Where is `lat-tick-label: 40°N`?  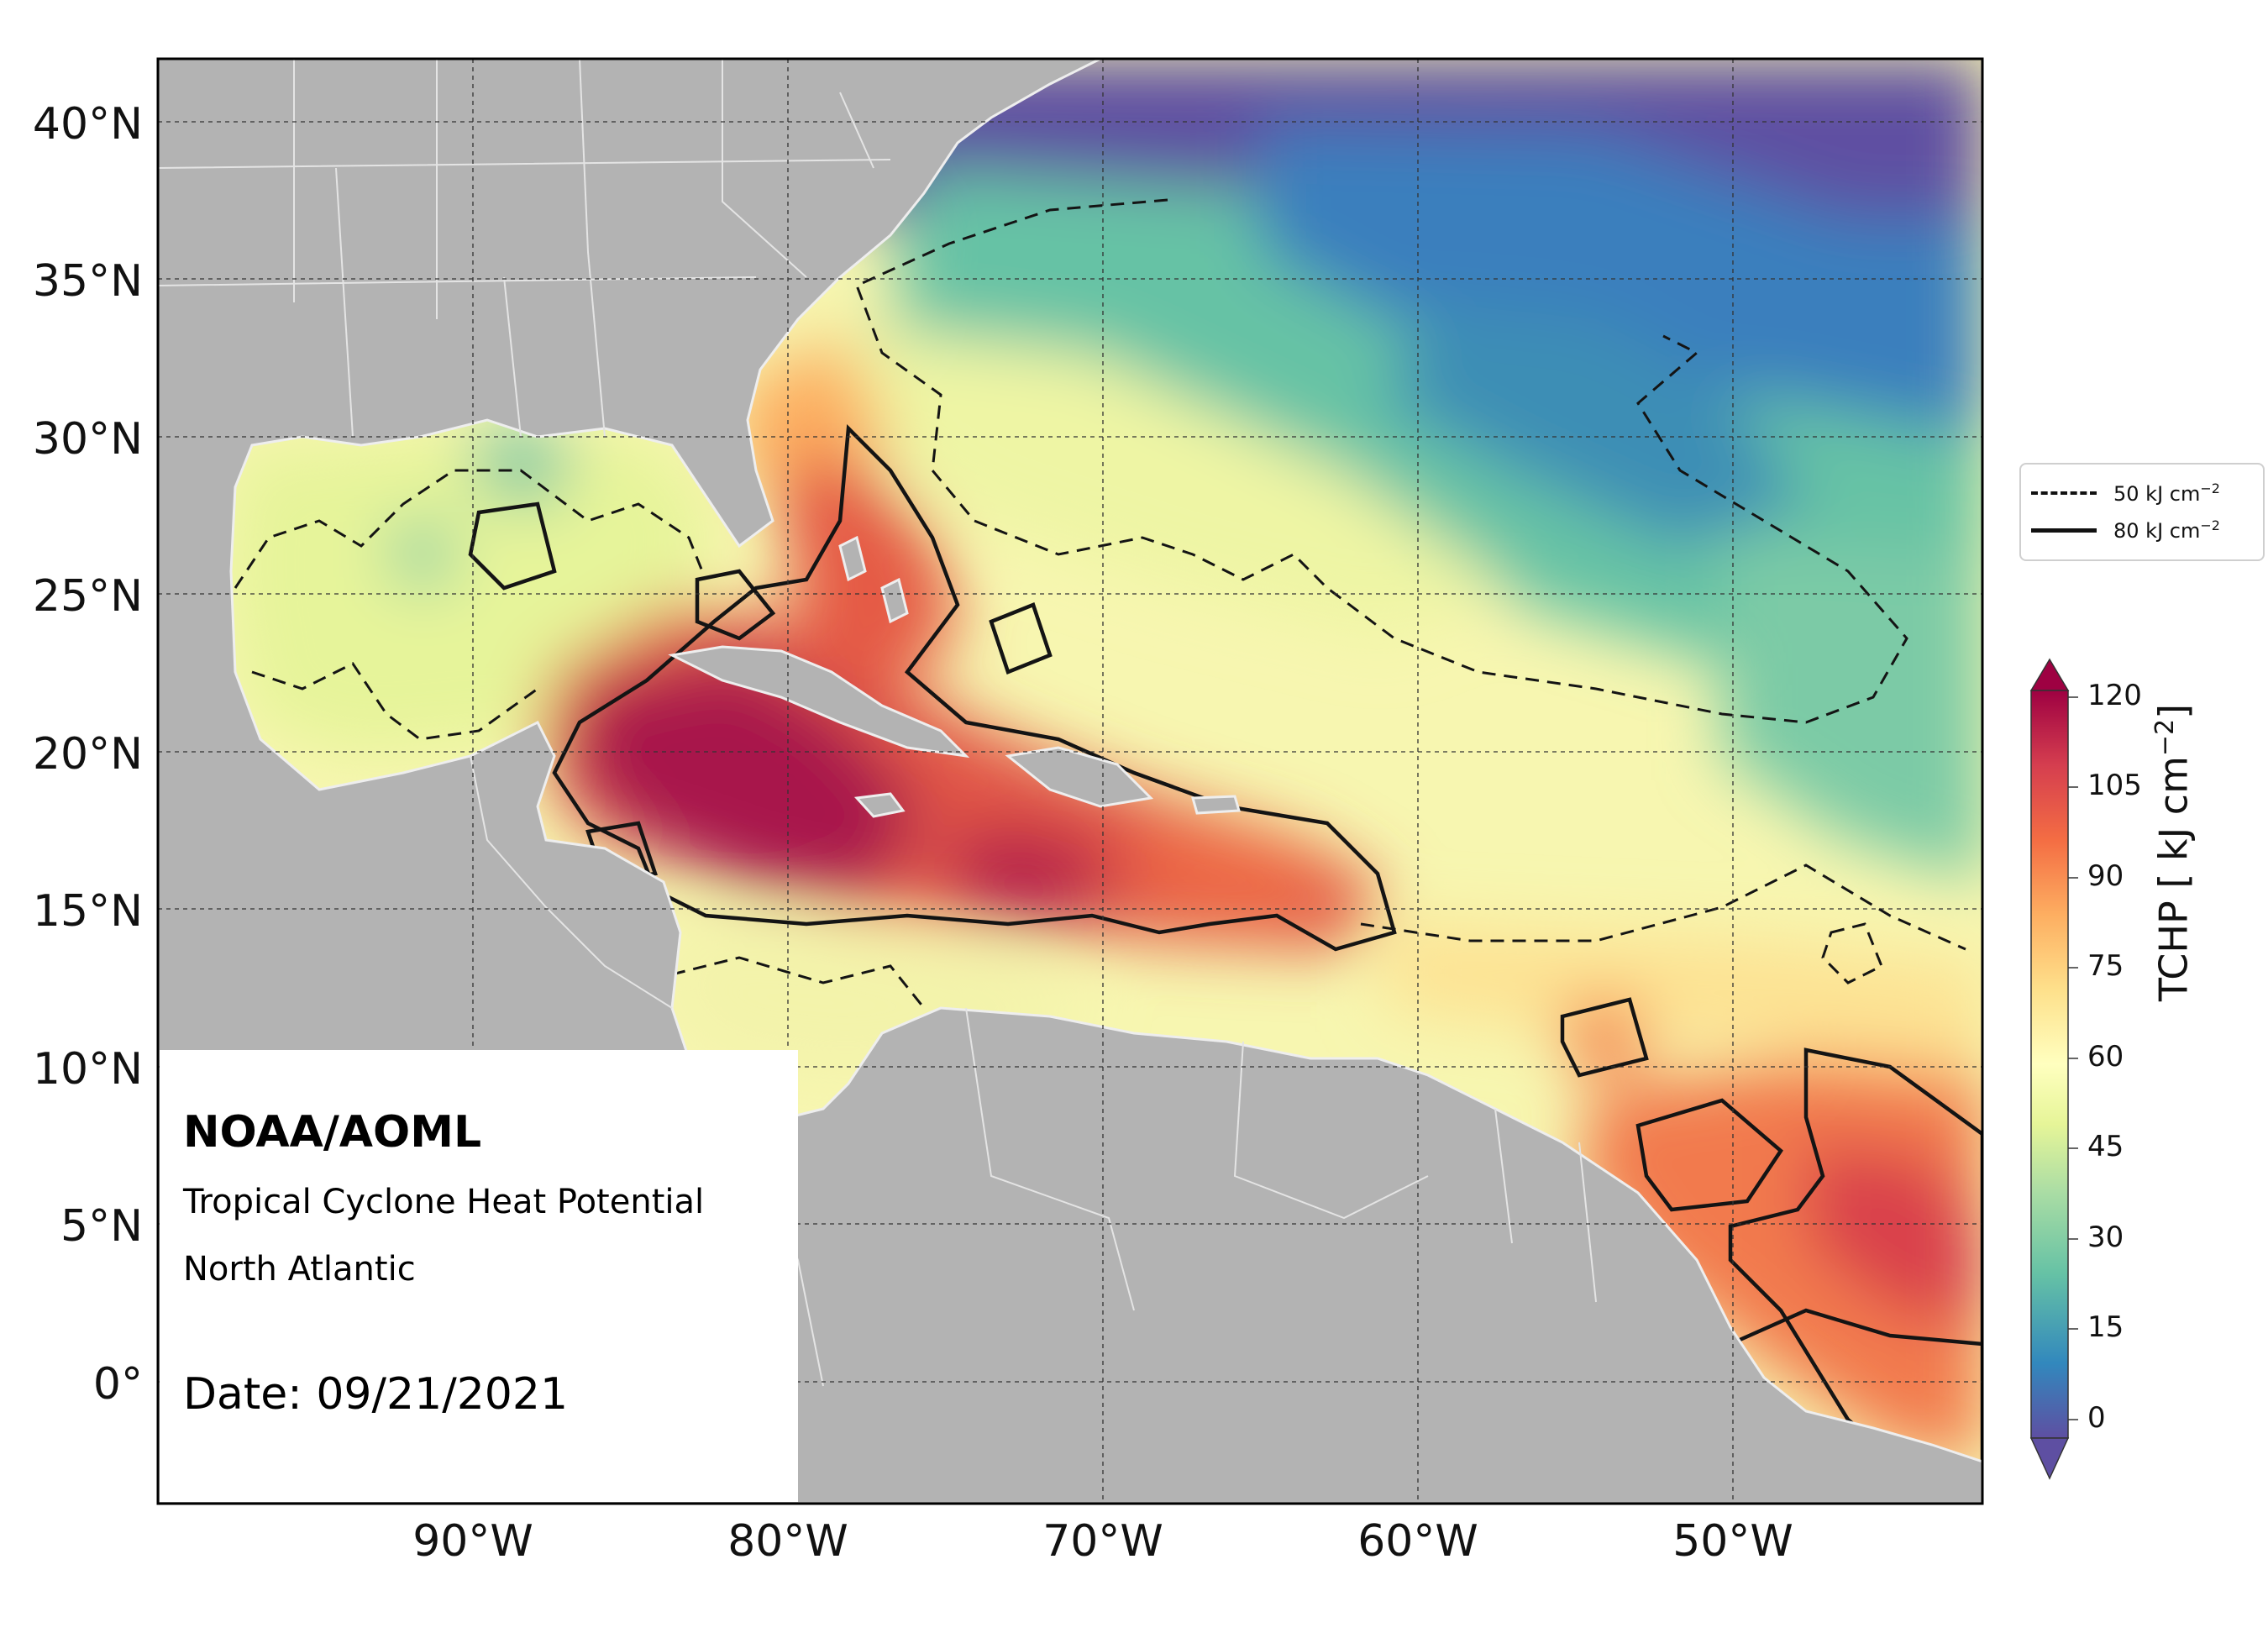
lat-tick-label: 40°N is located at coordinates (87, 124).